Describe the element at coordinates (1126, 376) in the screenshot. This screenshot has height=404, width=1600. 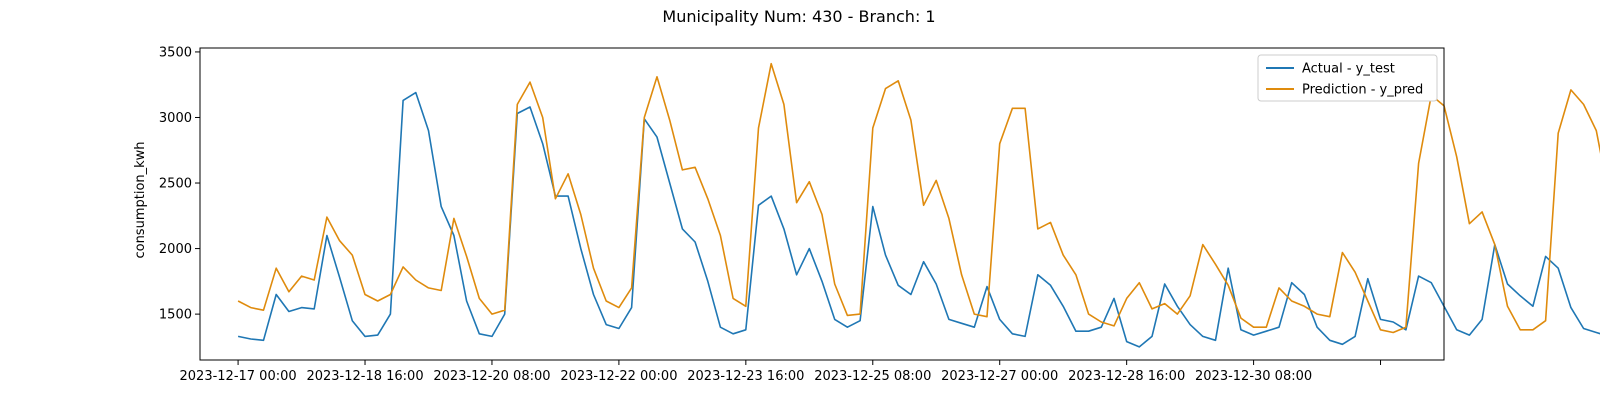
I see `x-tick-label: 2023-12-28 16:00` at that location.